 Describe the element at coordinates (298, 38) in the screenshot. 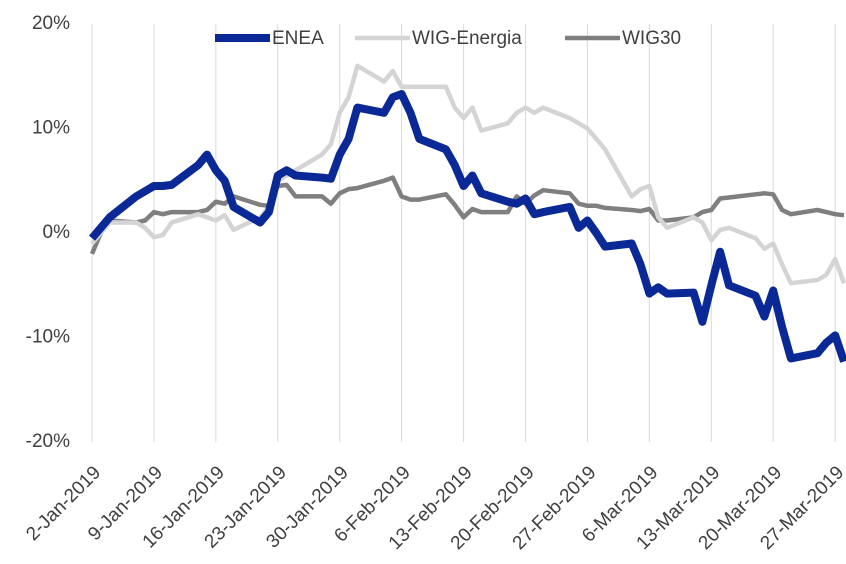

I see `legend-label: ENEA` at that location.